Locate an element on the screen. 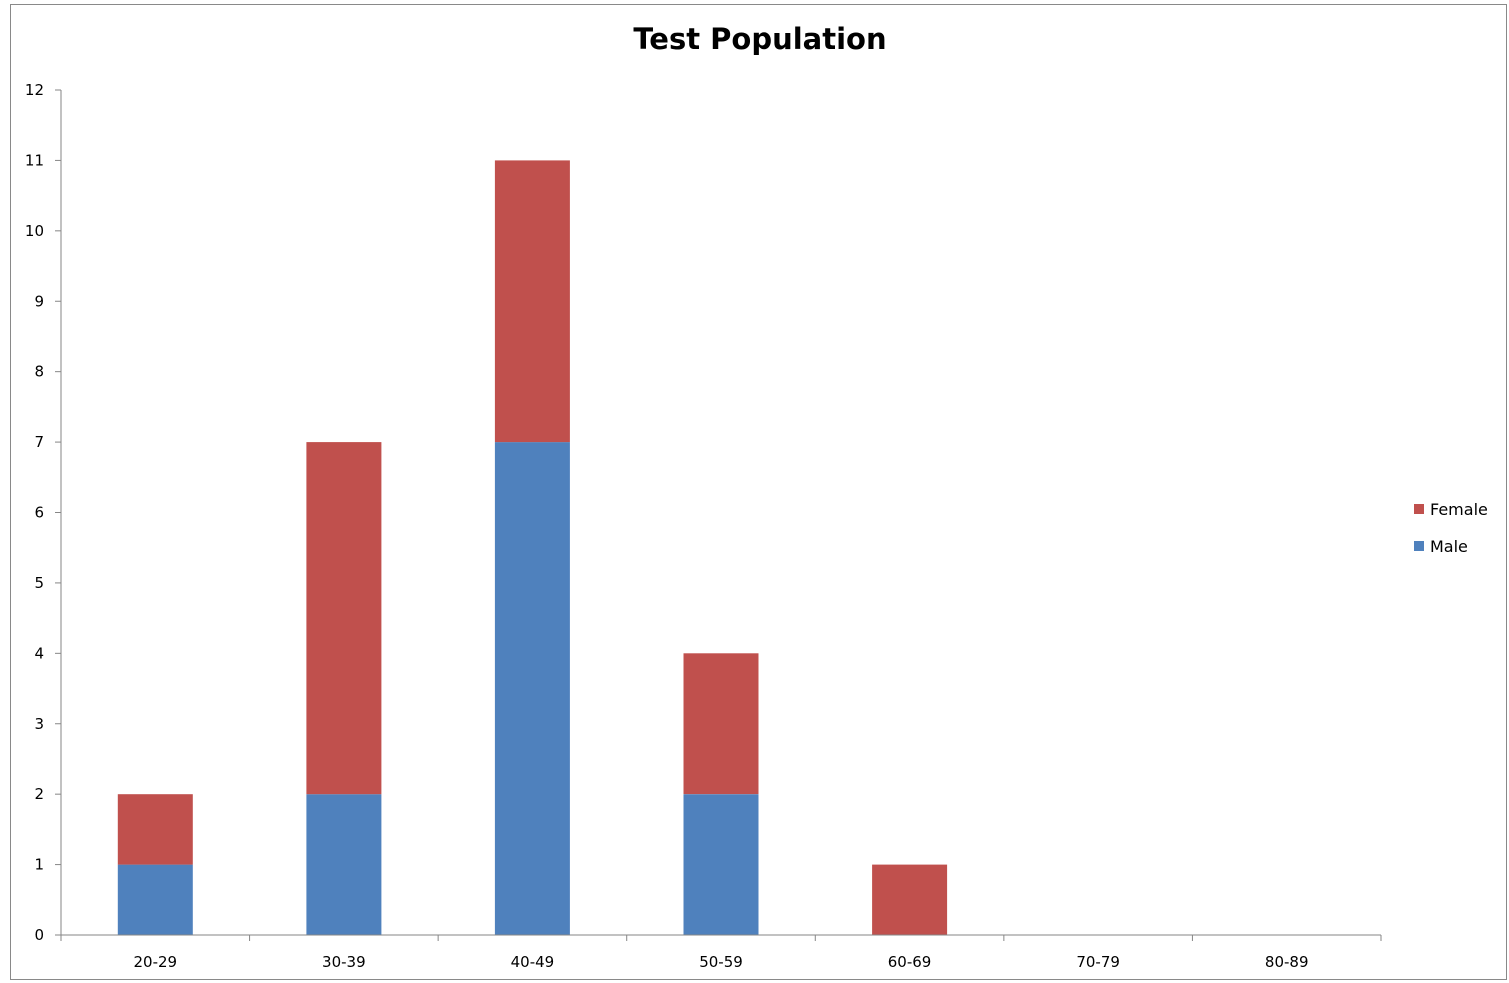  legend-swatch-female is located at coordinates (1419, 509).